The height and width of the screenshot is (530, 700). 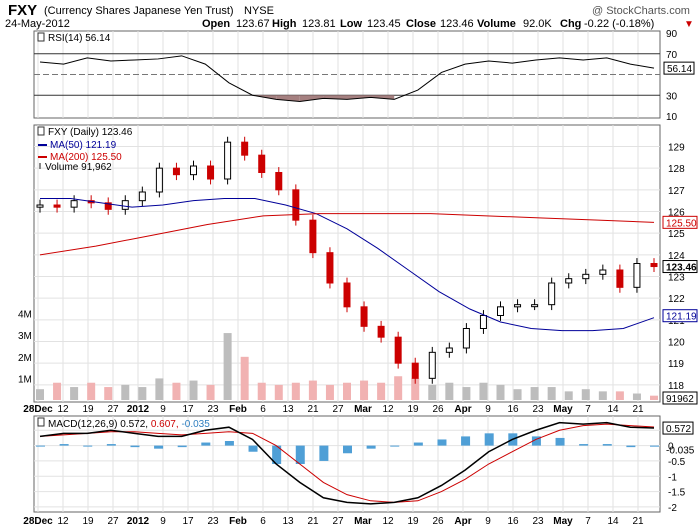 What do you see at coordinates (671, 447) in the screenshot?
I see `macd-y-tick: 0` at bounding box center [671, 447].